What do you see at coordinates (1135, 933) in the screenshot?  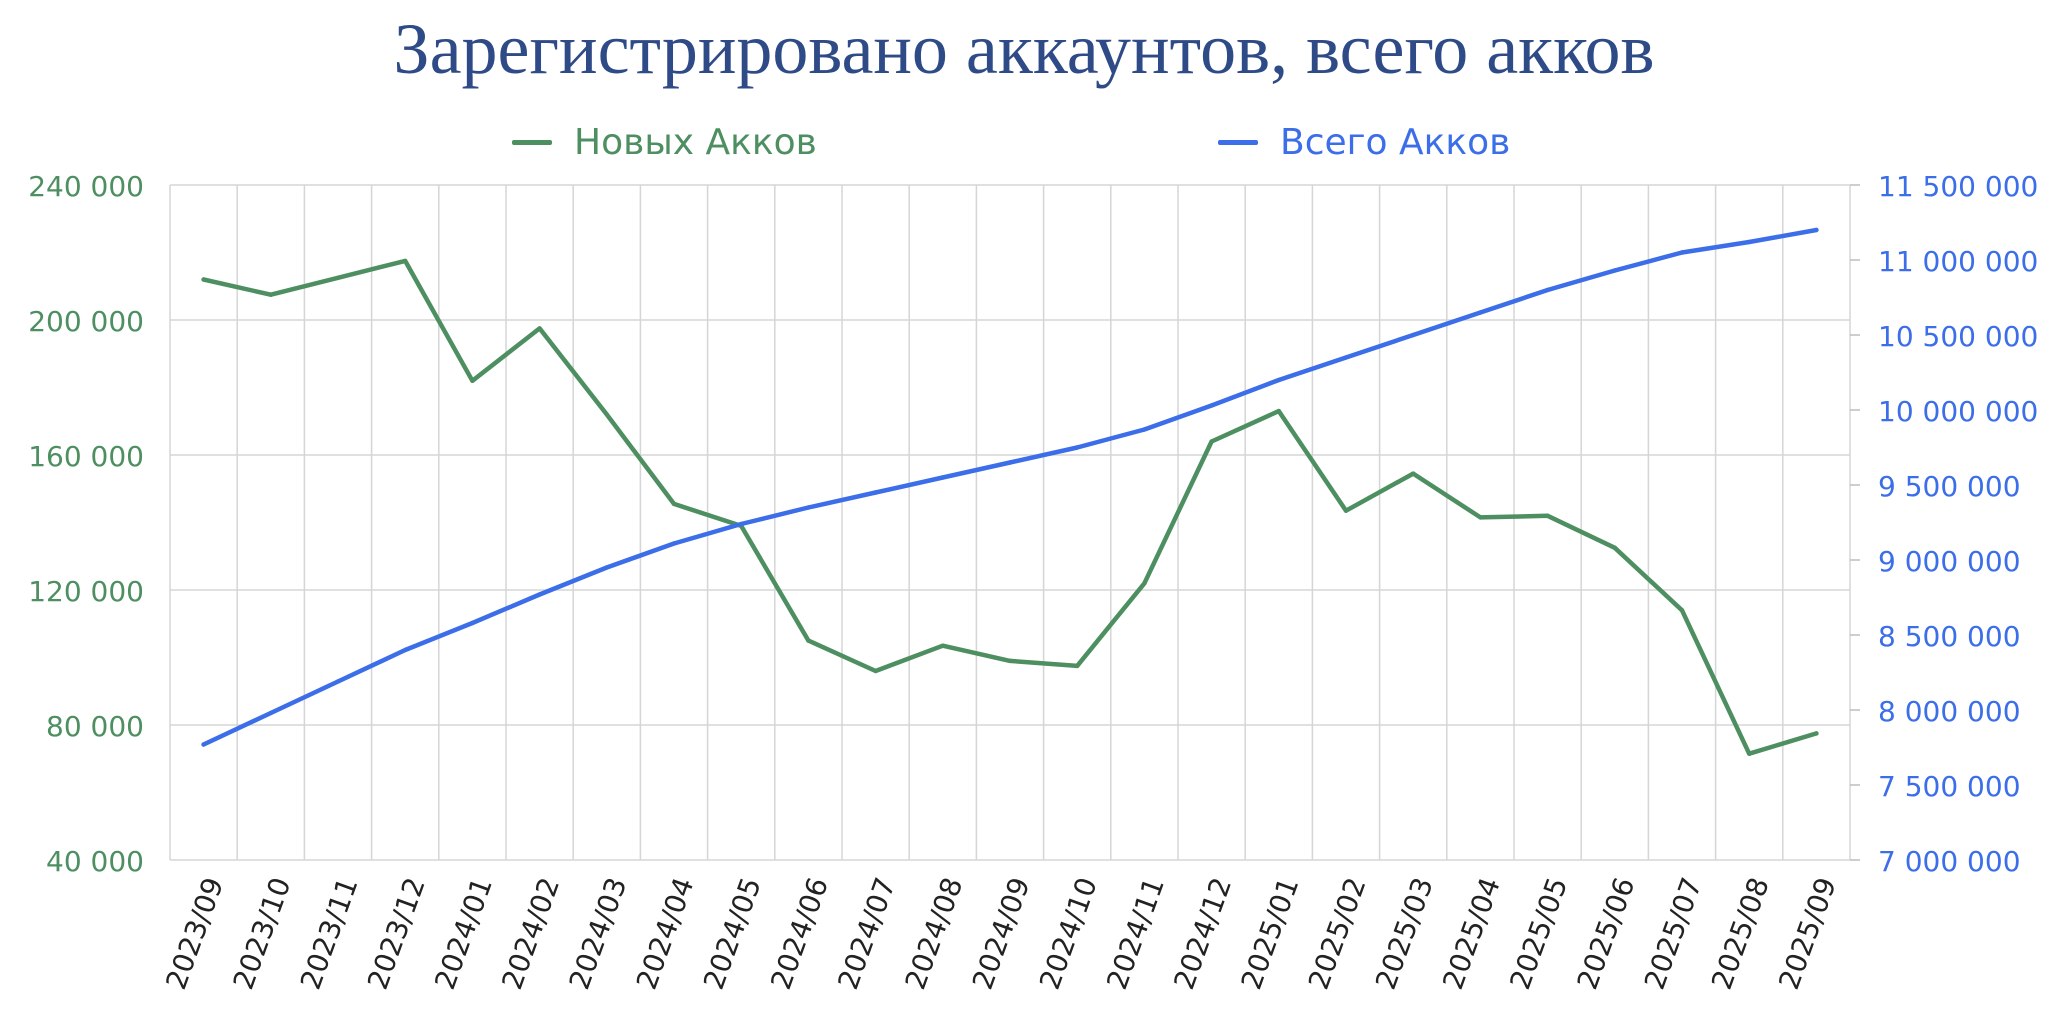 I see `x-axis-tick-label: 2024/11` at bounding box center [1135, 933].